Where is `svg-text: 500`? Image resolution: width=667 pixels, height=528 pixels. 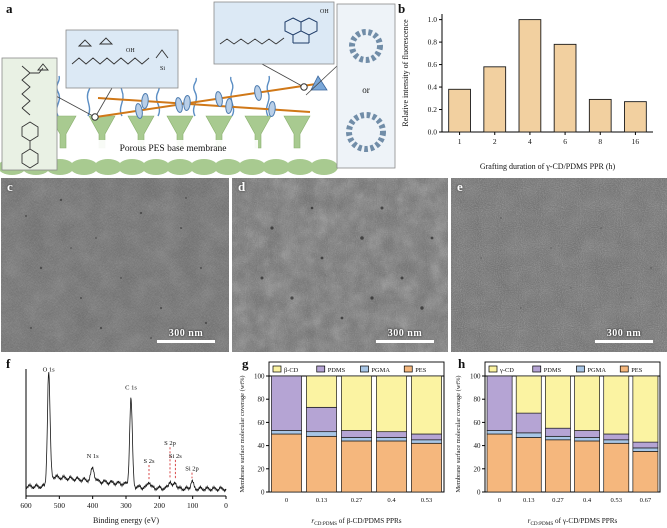
svg-text: 500 is located at coordinates (60, 505).